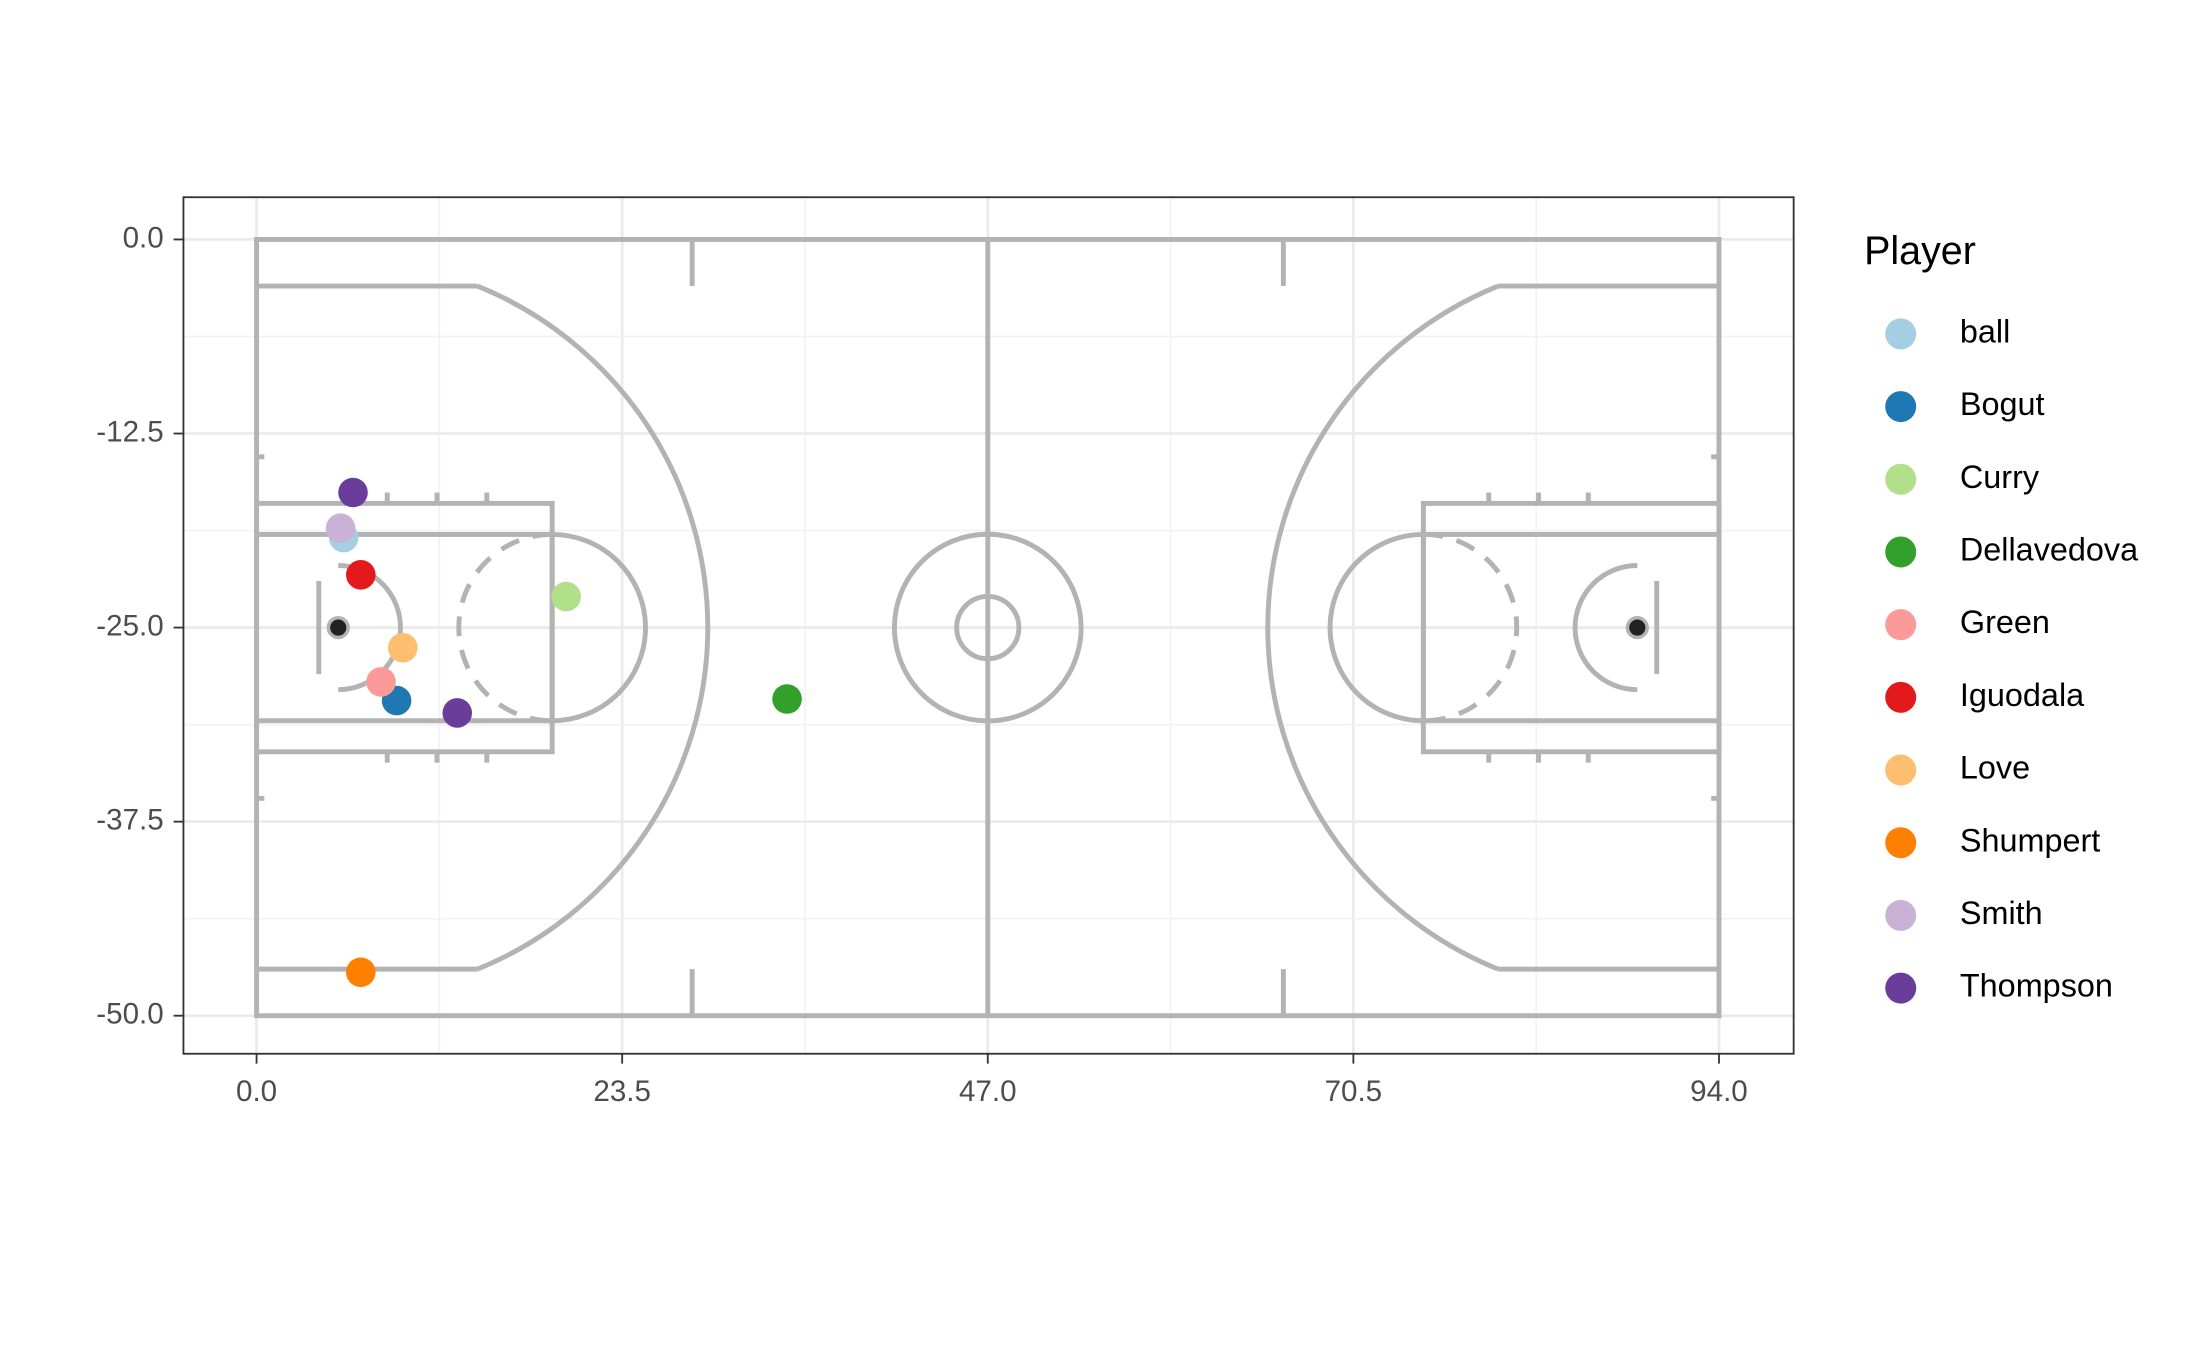 The image size is (2187, 1351). What do you see at coordinates (1995, 768) in the screenshot?
I see `legend-label: Love` at bounding box center [1995, 768].